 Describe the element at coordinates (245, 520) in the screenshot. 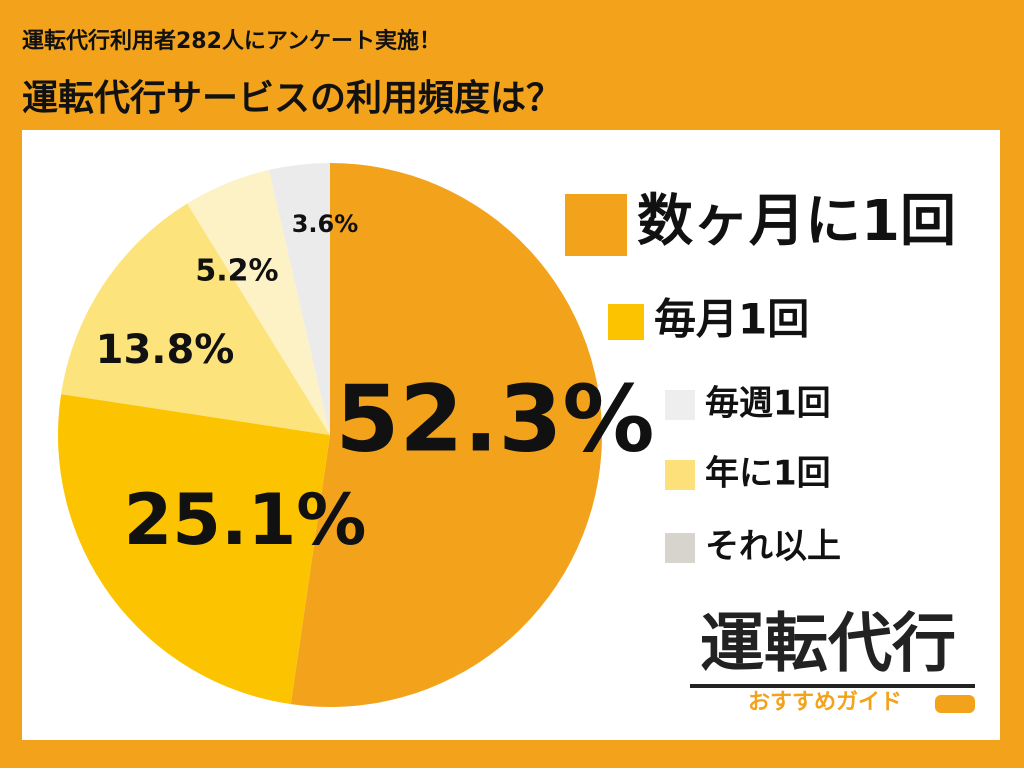

I see `data-label: 25.1%` at that location.